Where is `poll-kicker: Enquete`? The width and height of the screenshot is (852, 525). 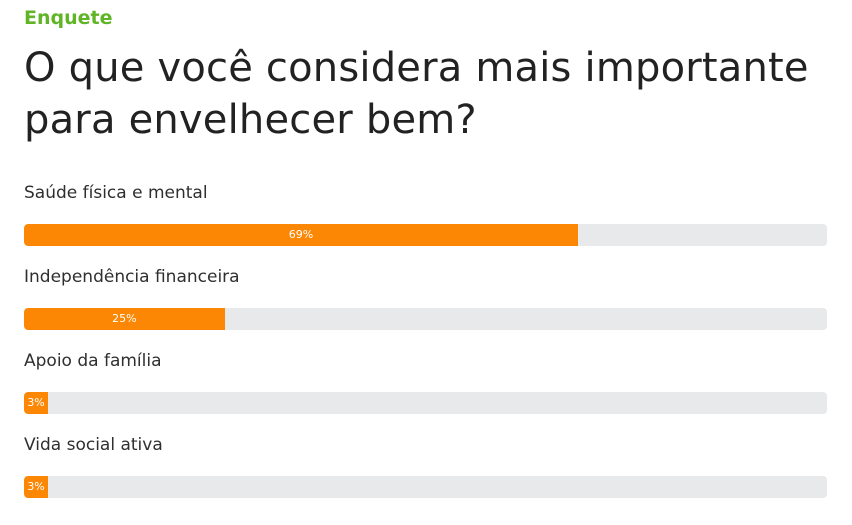
poll-kicker: Enquete is located at coordinates (68, 18).